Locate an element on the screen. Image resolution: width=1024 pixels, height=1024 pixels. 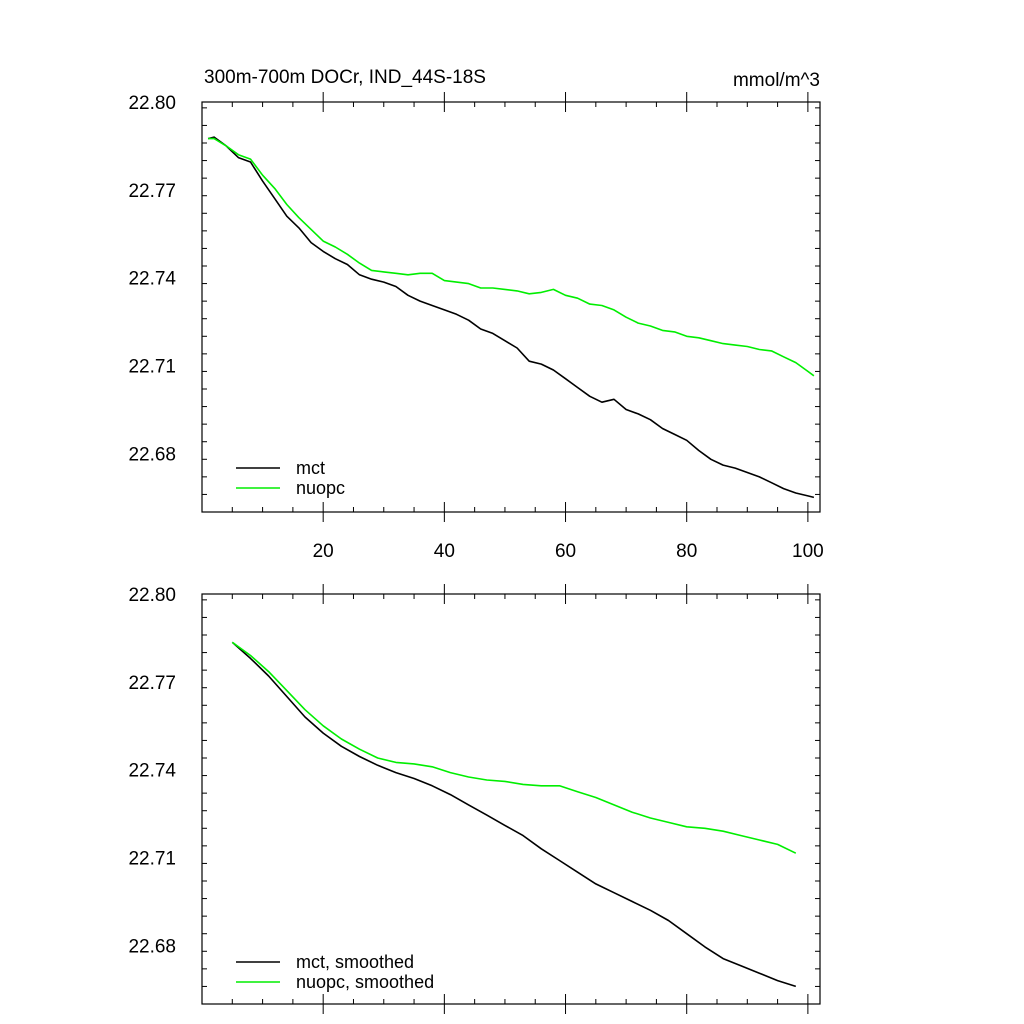
x-tick-label: 20 is located at coordinates (323, 551).